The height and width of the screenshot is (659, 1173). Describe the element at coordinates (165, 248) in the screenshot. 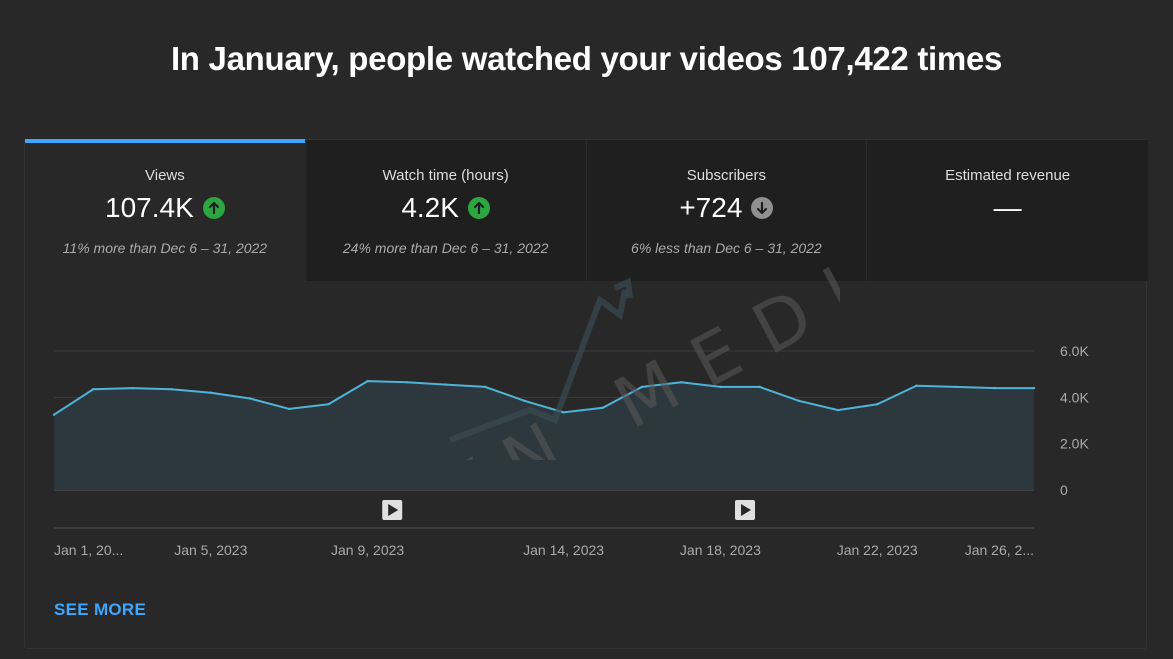

I see `tab-compare-text: 11% more than Dec 6 – 31, 2022` at that location.